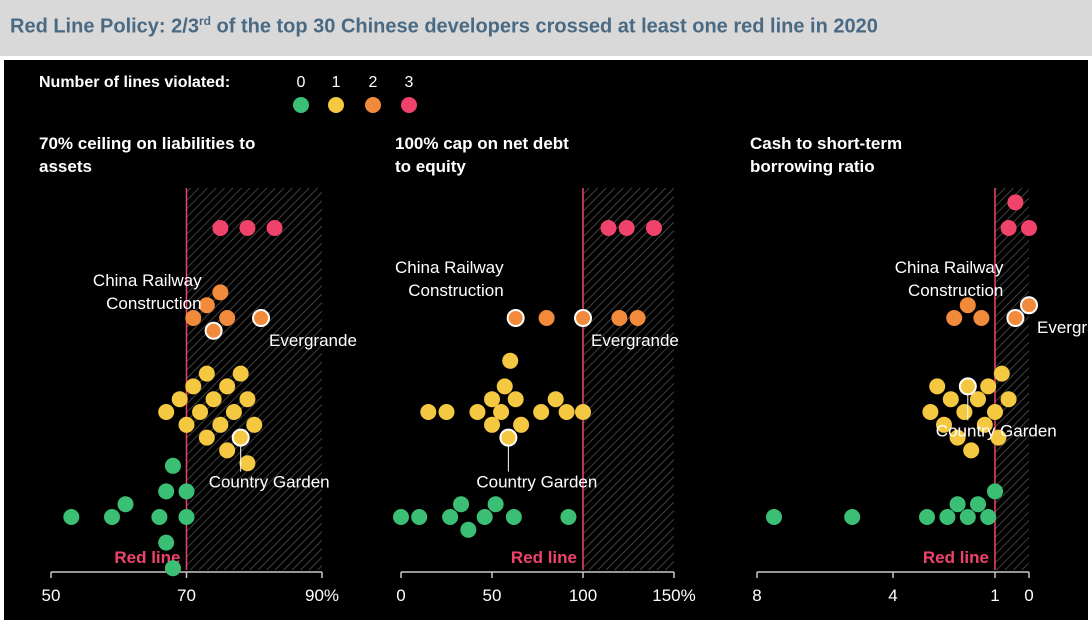 The width and height of the screenshot is (1092, 624). Describe the element at coordinates (756, 595) in the screenshot. I see `panel-2-tick-label-8: 8` at that location.